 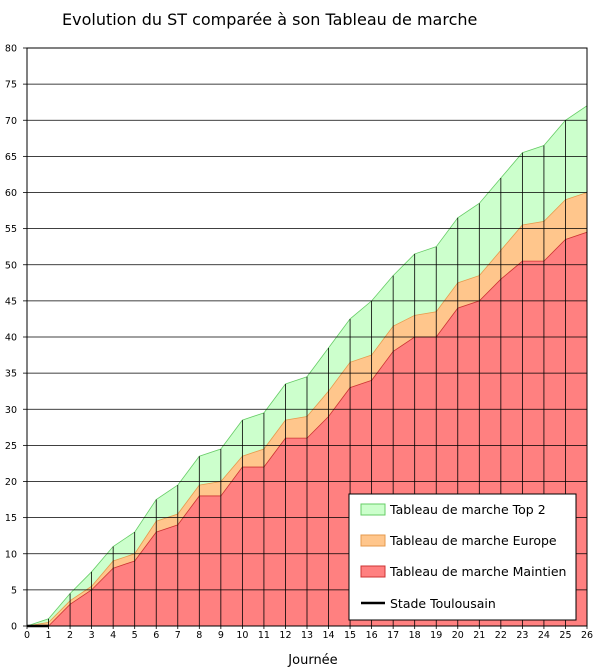 What do you see at coordinates (393, 635) in the screenshot?
I see `x-tick-label: 17` at bounding box center [393, 635].